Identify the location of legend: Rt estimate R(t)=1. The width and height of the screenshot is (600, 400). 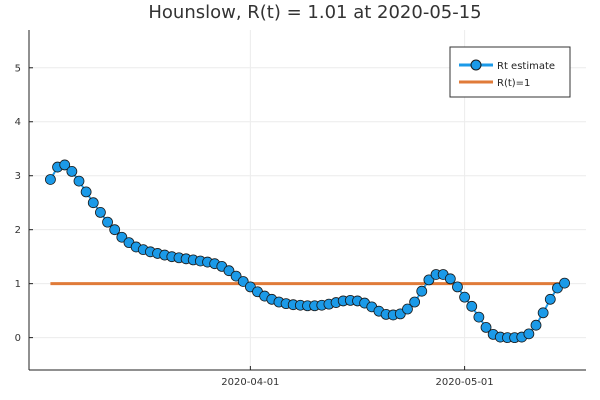
(510, 72).